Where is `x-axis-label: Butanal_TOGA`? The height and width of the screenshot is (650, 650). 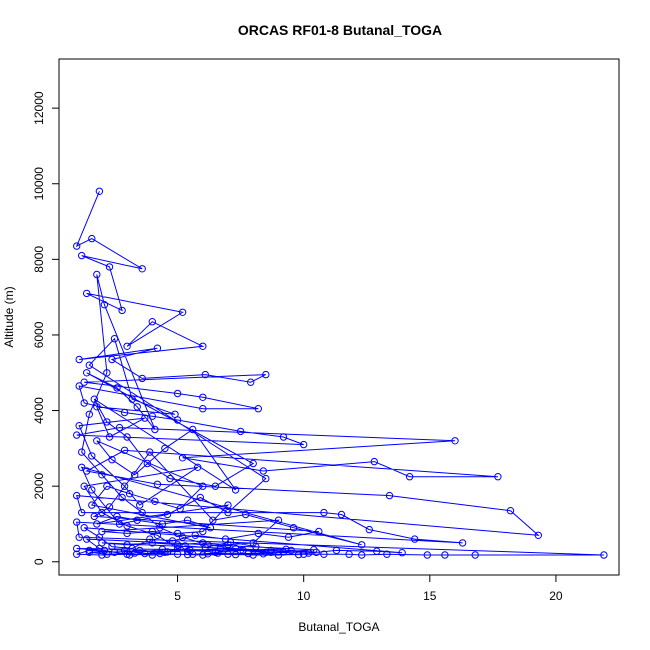 x-axis-label: Butanal_TOGA is located at coordinates (338, 627).